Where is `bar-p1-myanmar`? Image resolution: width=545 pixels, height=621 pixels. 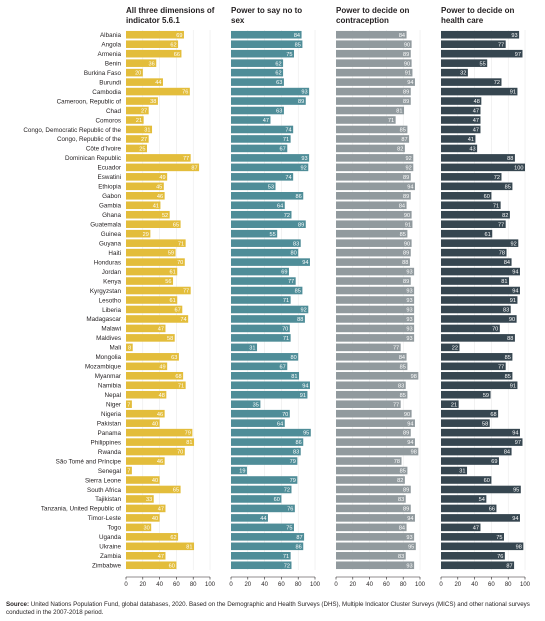 bar-p1-myanmar is located at coordinates (155, 376).